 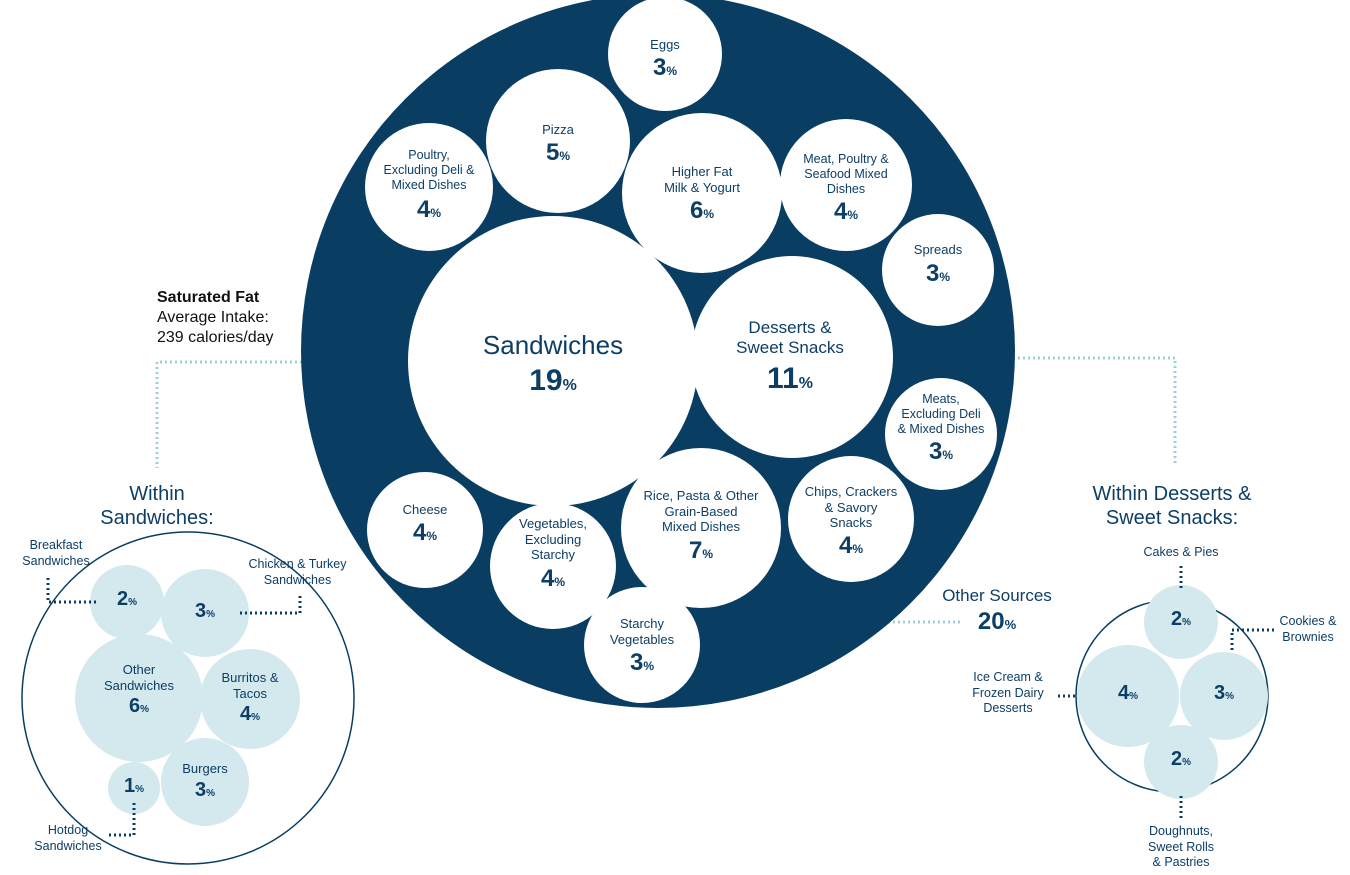 What do you see at coordinates (1181, 831) in the screenshot?
I see `dessert-callout-doughnuts-line-1: Doughnuts,` at bounding box center [1181, 831].